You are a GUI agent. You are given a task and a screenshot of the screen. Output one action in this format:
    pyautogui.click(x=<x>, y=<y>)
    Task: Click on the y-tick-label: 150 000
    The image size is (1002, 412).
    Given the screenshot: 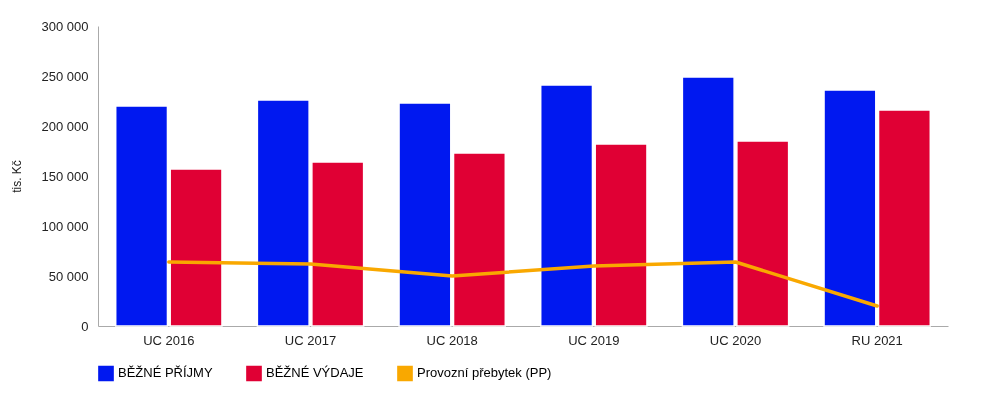 What is the action you would take?
    pyautogui.click(x=65, y=176)
    